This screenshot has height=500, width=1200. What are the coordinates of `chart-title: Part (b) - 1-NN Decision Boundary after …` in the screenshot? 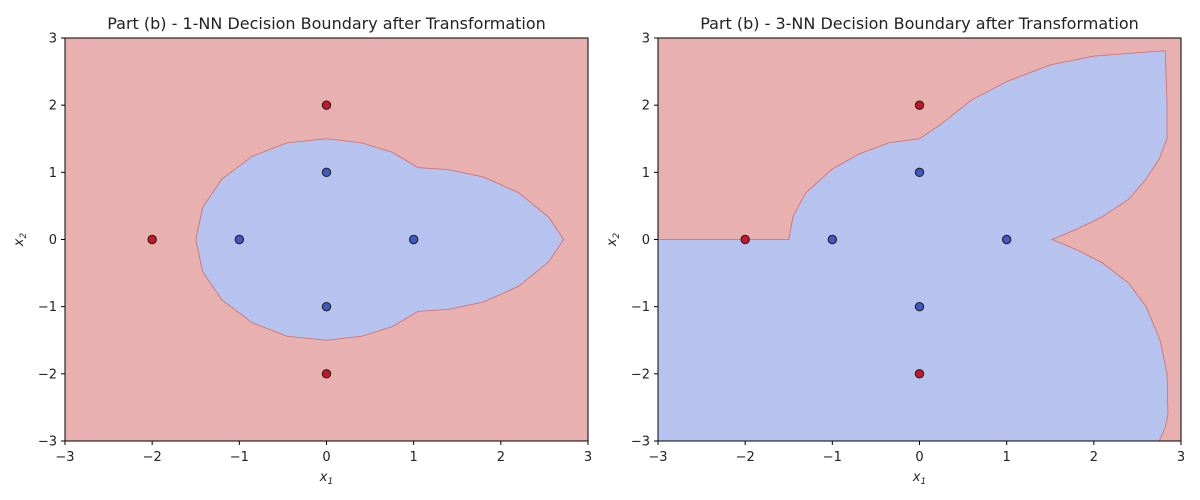 It's located at (326, 23).